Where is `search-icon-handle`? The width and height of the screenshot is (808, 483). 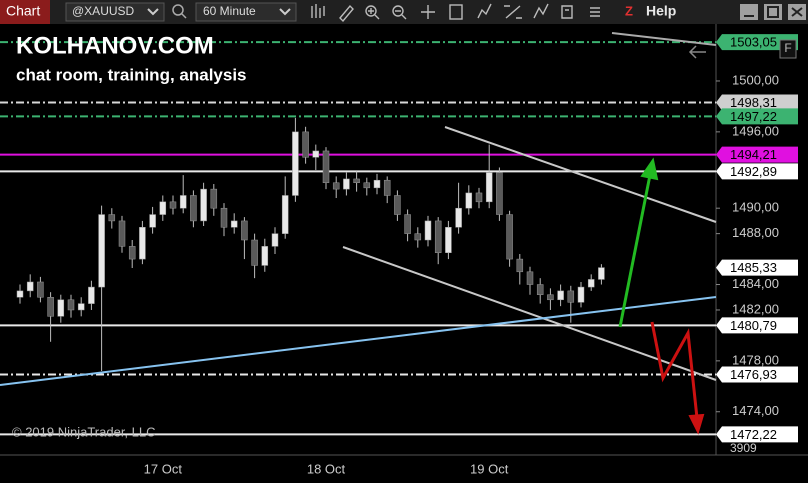
search-icon-handle is located at coordinates (184, 16).